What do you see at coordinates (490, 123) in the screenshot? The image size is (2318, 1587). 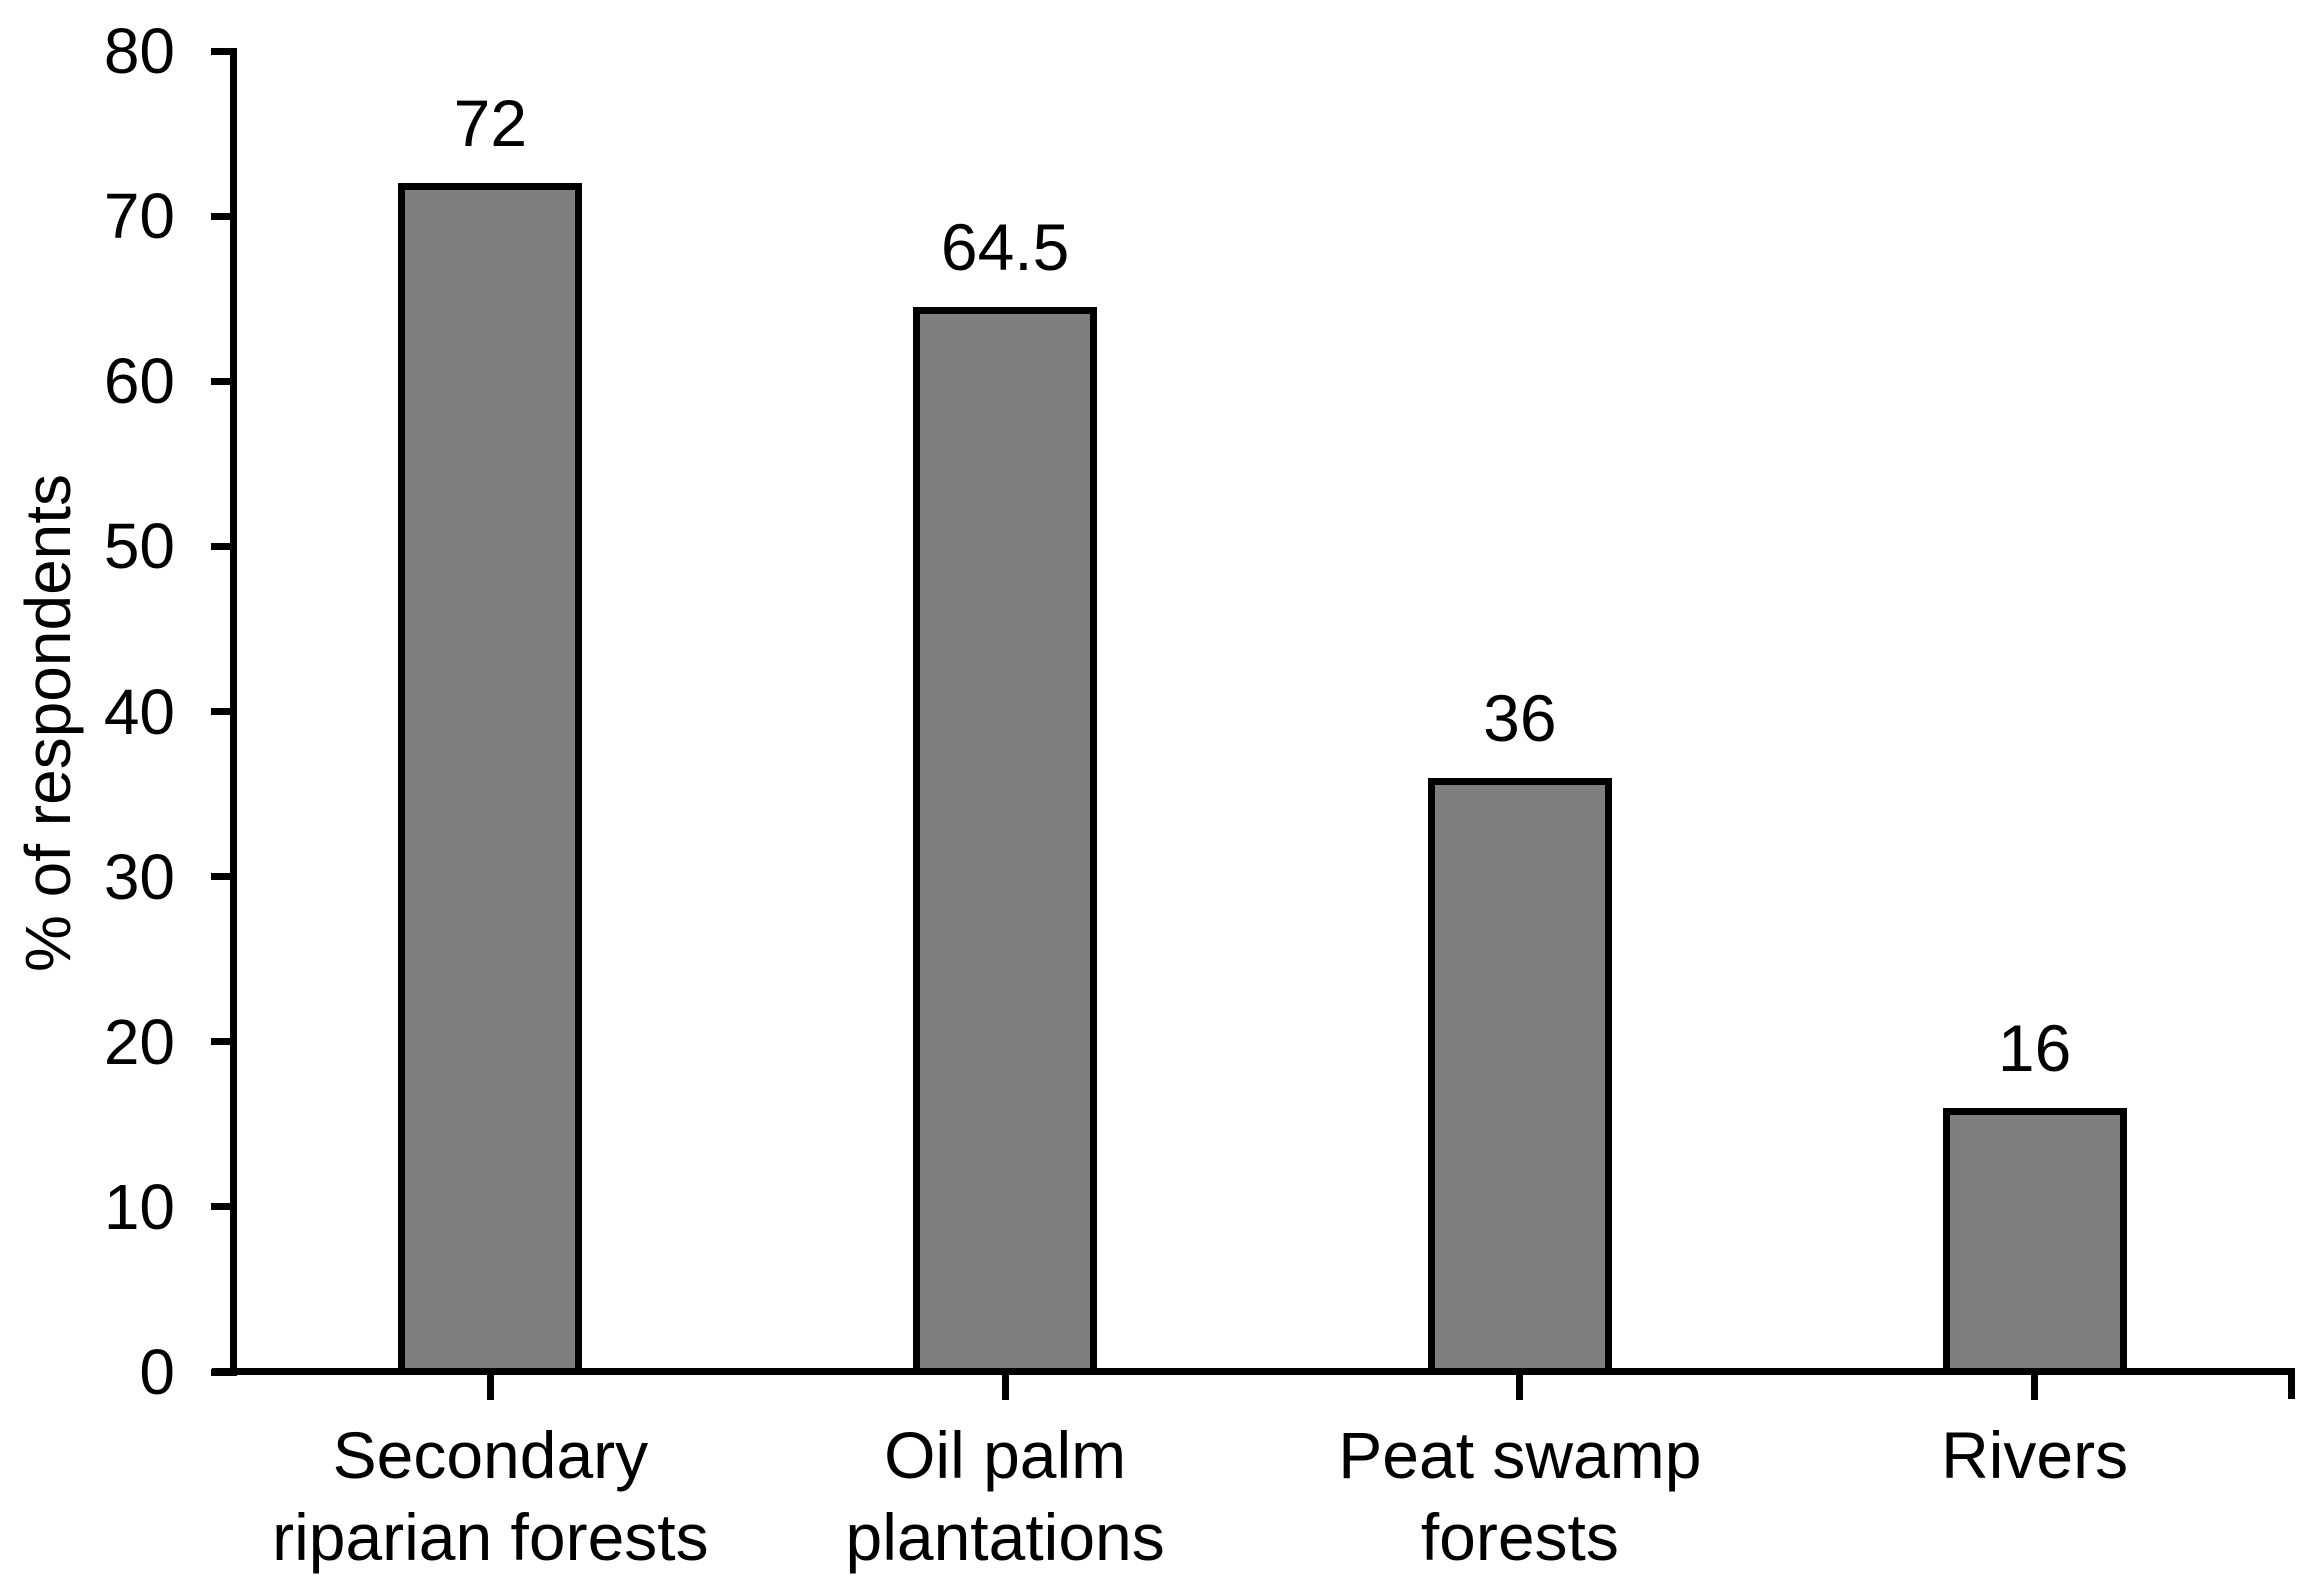 I see `bar-value-label: 72` at bounding box center [490, 123].